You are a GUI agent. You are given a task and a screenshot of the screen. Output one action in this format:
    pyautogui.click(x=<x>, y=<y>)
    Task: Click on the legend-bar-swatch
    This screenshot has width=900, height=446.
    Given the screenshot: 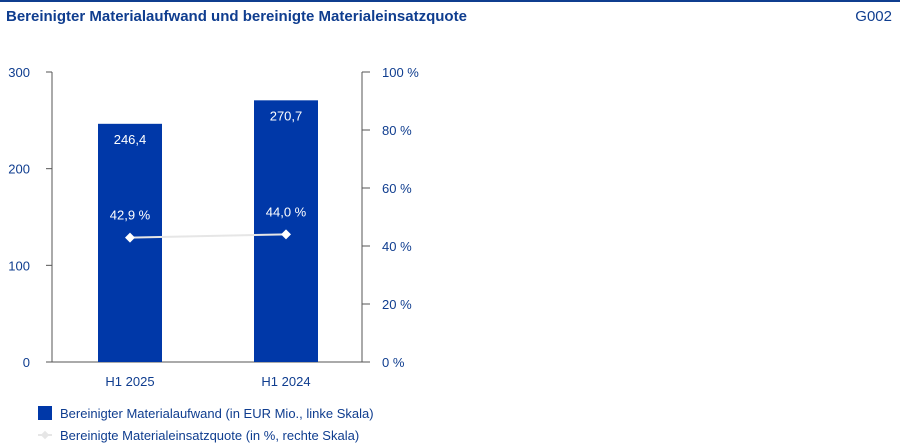 What is the action you would take?
    pyautogui.click(x=45, y=413)
    